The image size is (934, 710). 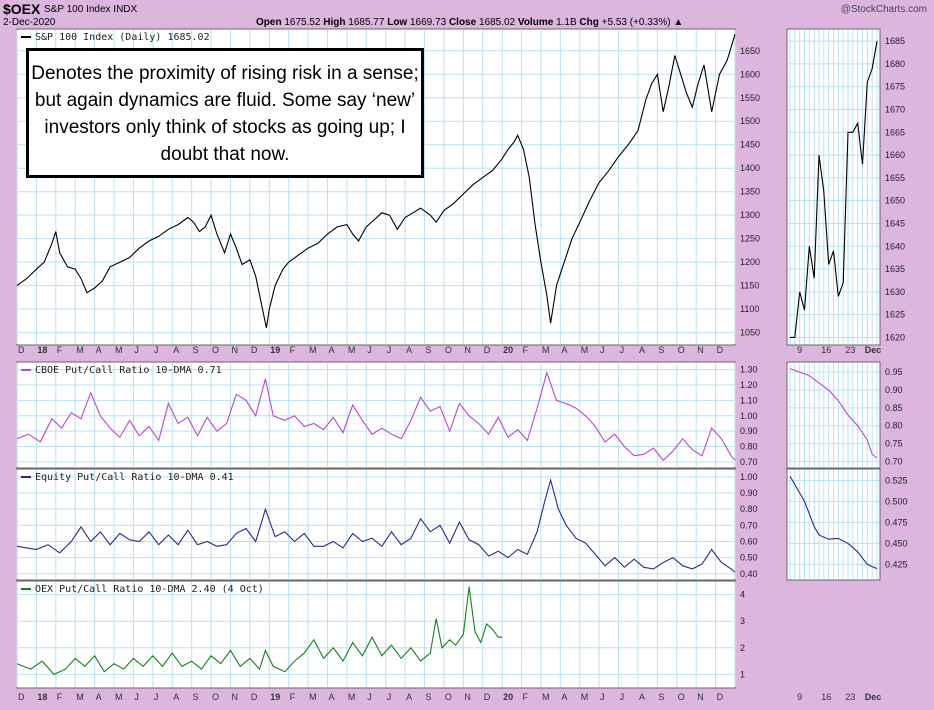 What do you see at coordinates (22, 9) in the screenshot?
I see `ticker-symbol: $OEX` at bounding box center [22, 9].